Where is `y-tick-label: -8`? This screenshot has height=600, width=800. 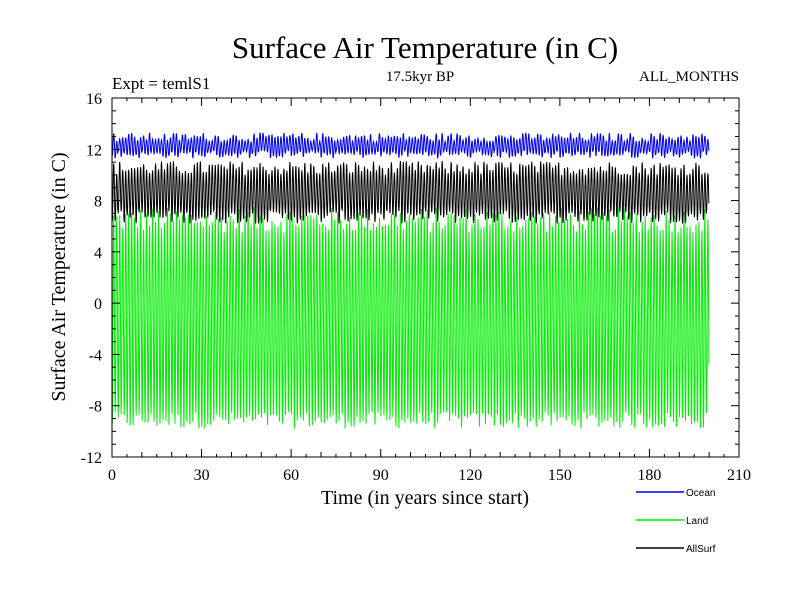 y-tick-label: -8 is located at coordinates (95, 407).